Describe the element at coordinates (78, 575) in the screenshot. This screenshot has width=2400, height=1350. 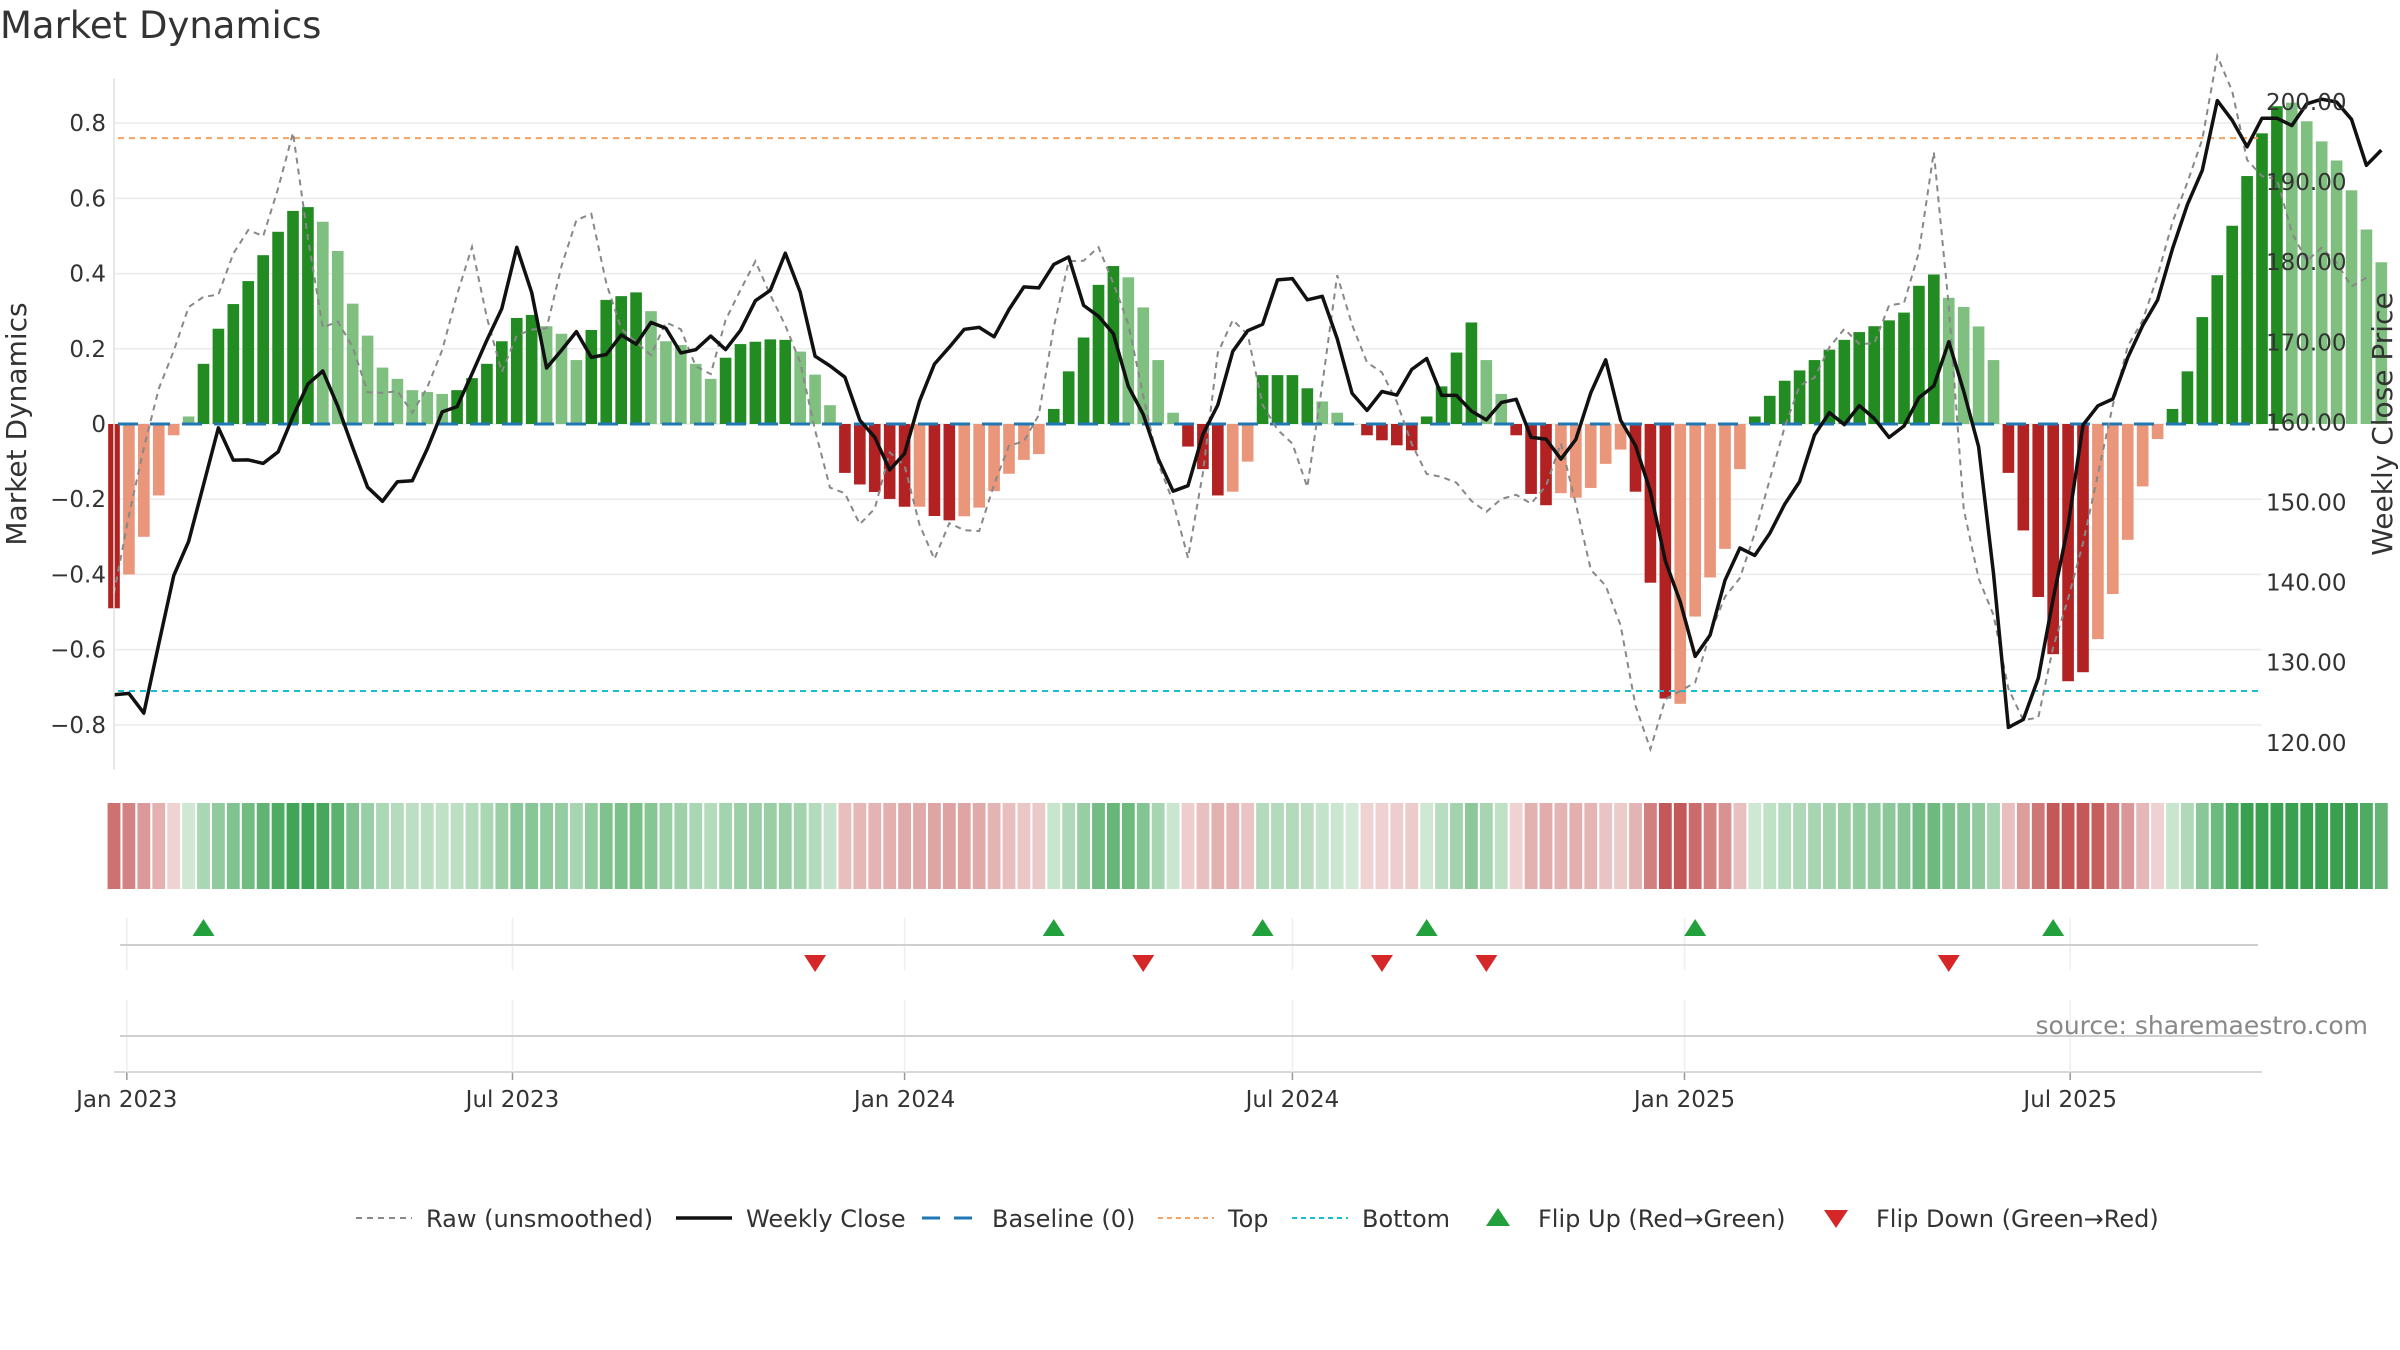
I see `left-tick-label: −0.4` at that location.